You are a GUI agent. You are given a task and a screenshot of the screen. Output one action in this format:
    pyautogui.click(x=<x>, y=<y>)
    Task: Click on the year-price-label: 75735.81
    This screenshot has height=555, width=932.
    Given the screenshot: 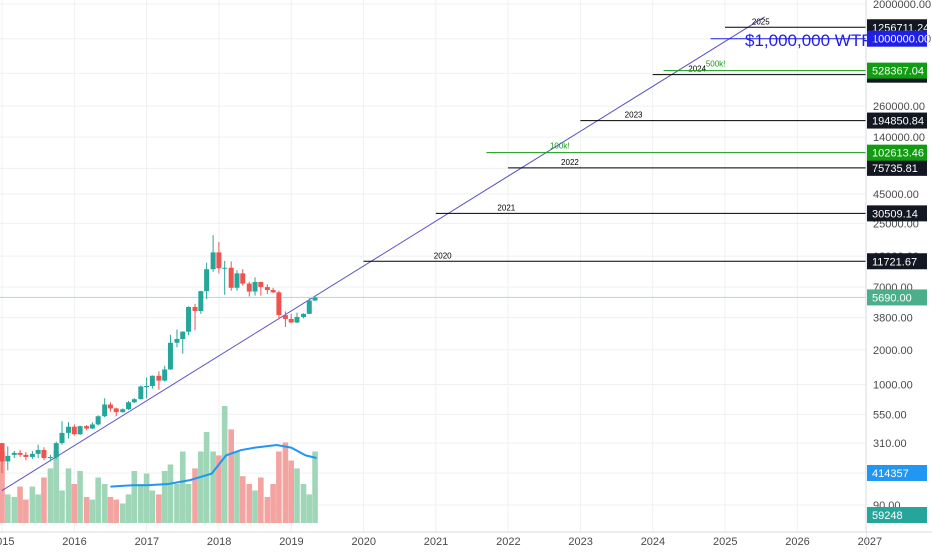 What is the action you would take?
    pyautogui.click(x=897, y=167)
    